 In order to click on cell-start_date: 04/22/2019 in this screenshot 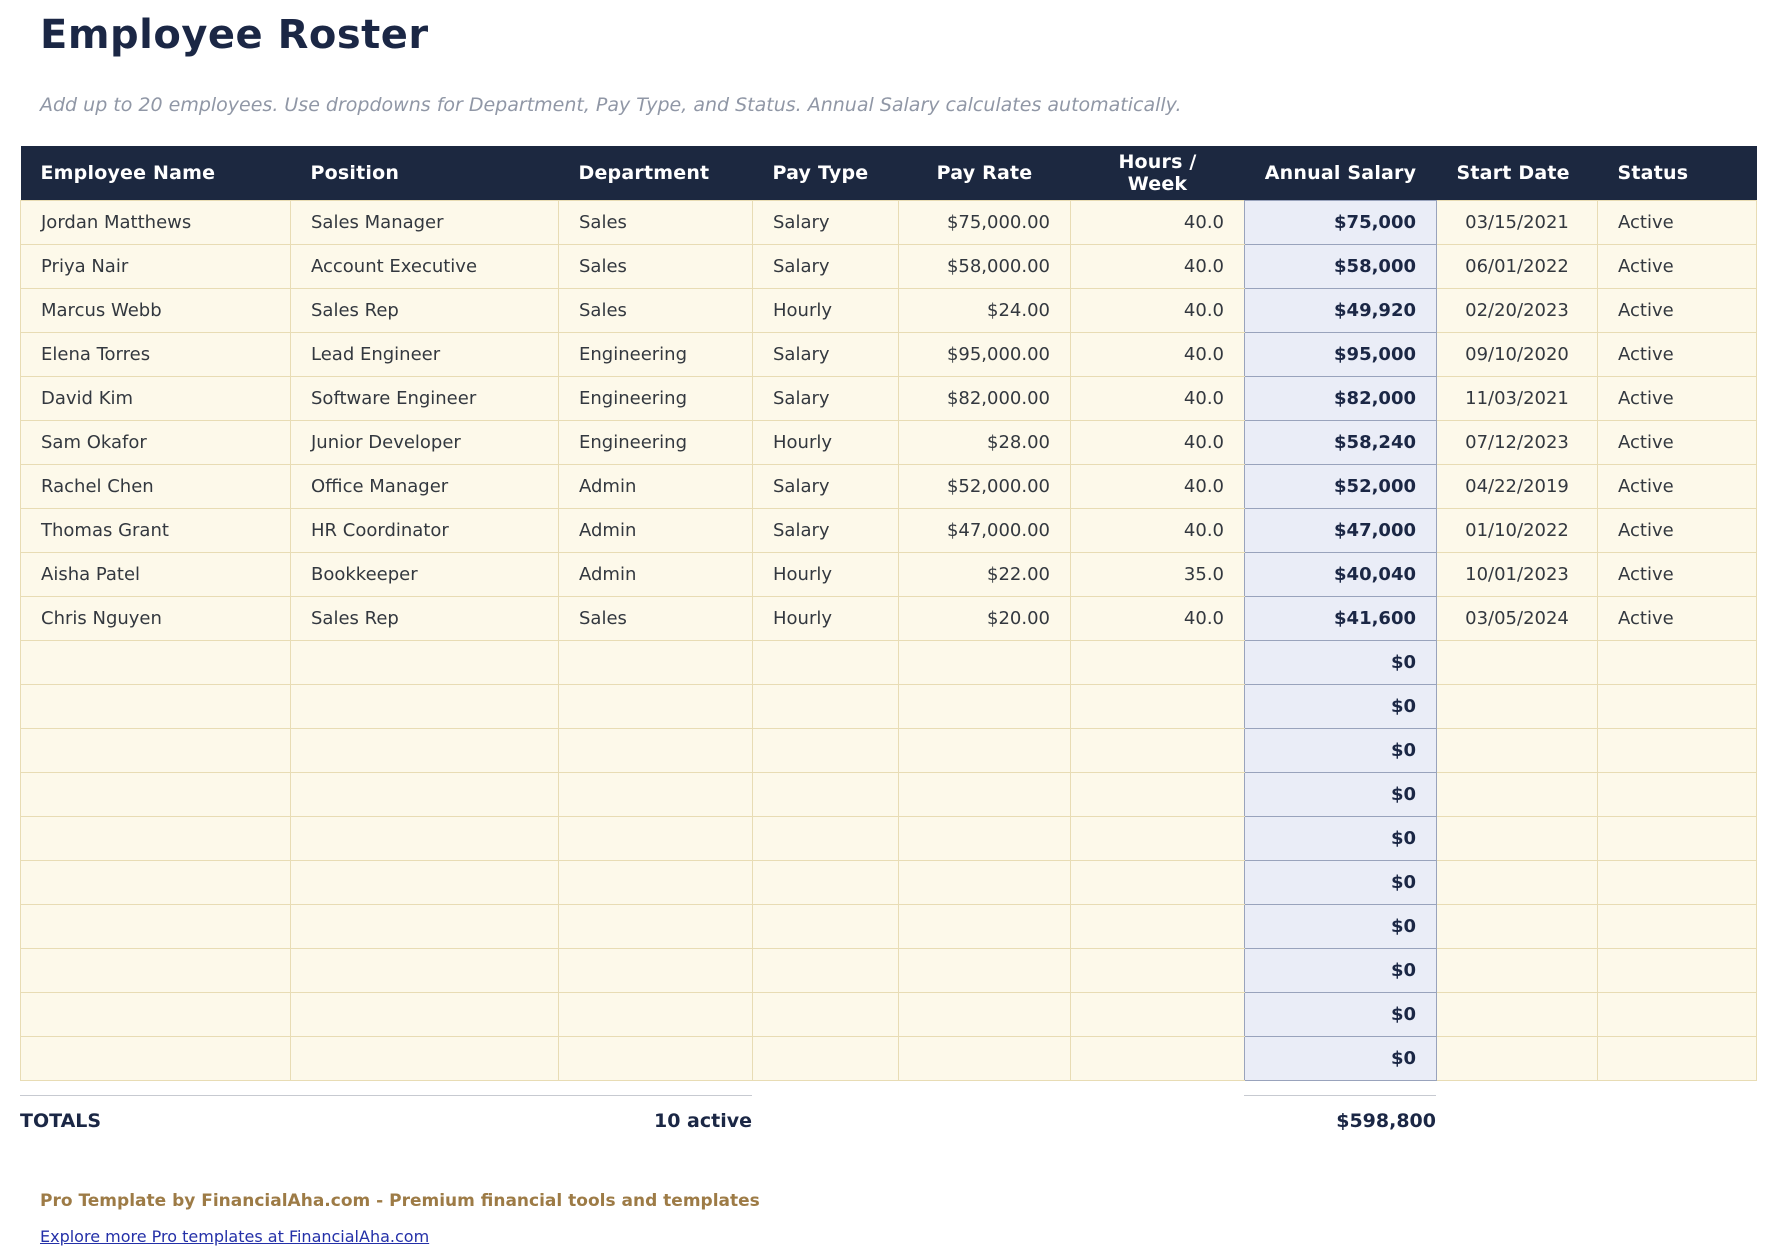, I will do `click(1517, 486)`.